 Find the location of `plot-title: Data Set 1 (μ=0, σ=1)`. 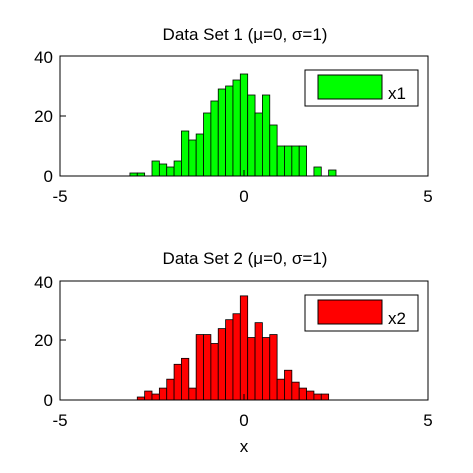

plot-title: Data Set 1 (μ=0, σ=1) is located at coordinates (245, 34).